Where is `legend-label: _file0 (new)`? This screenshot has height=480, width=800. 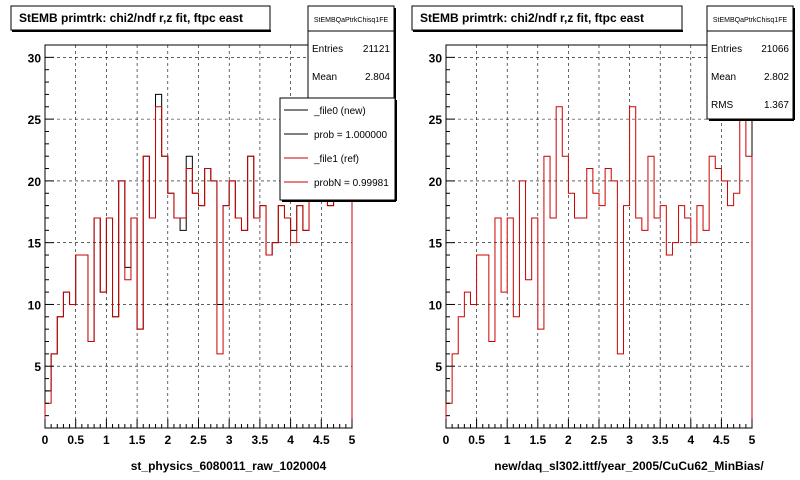
legend-label: _file0 (new) is located at coordinates (339, 111).